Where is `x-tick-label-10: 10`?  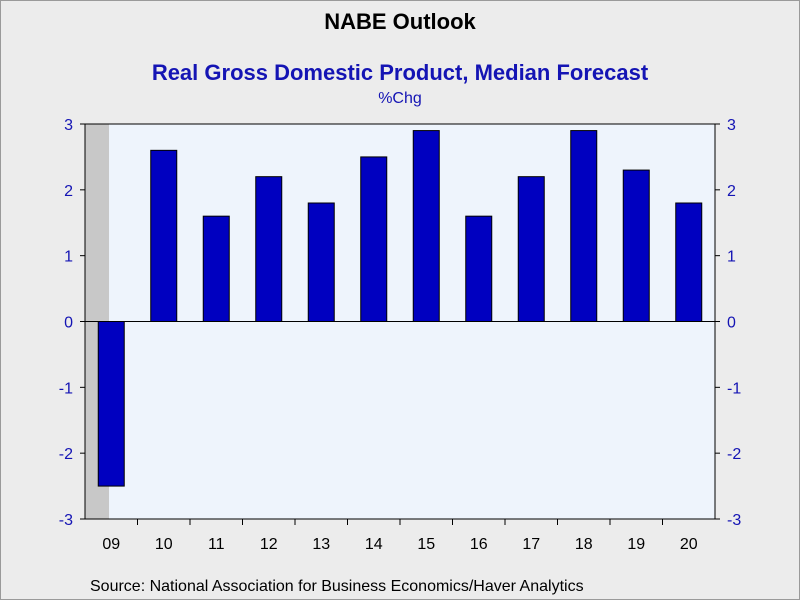 x-tick-label-10: 10 is located at coordinates (164, 544).